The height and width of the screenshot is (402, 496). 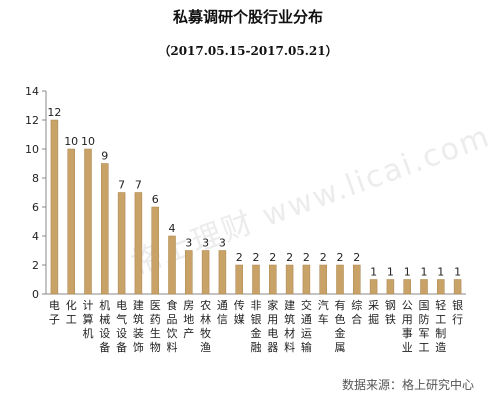 I want to click on category-label: 通信, so click(x=222, y=312).